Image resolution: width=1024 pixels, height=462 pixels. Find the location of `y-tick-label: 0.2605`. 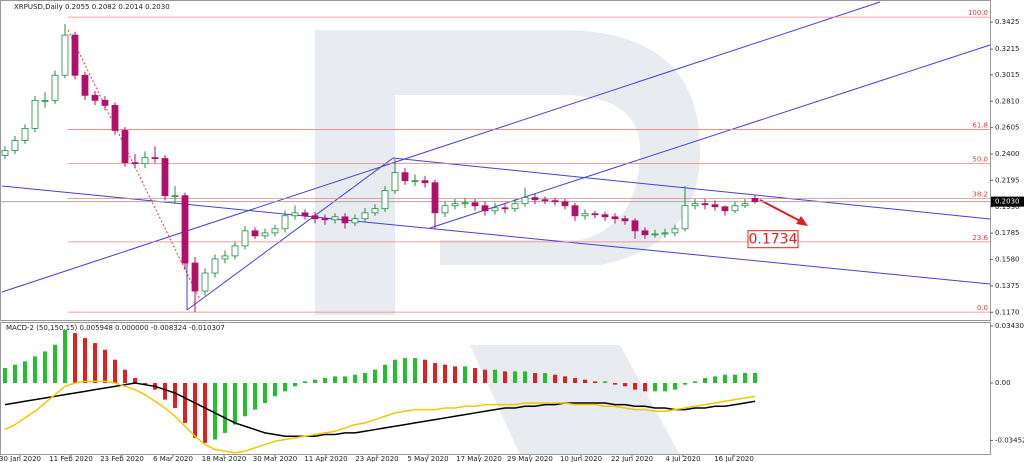

y-tick-label: 0.2605 is located at coordinates (1007, 128).